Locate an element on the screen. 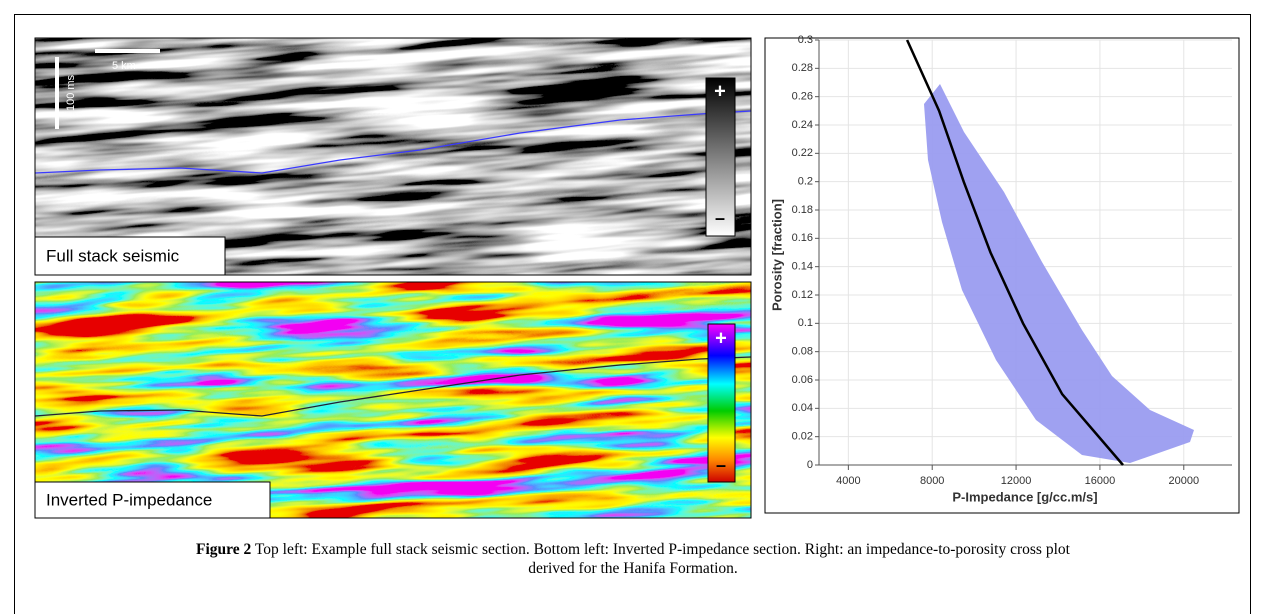 This screenshot has width=1266, height=614. x-tick-label: 8000 is located at coordinates (932, 481).